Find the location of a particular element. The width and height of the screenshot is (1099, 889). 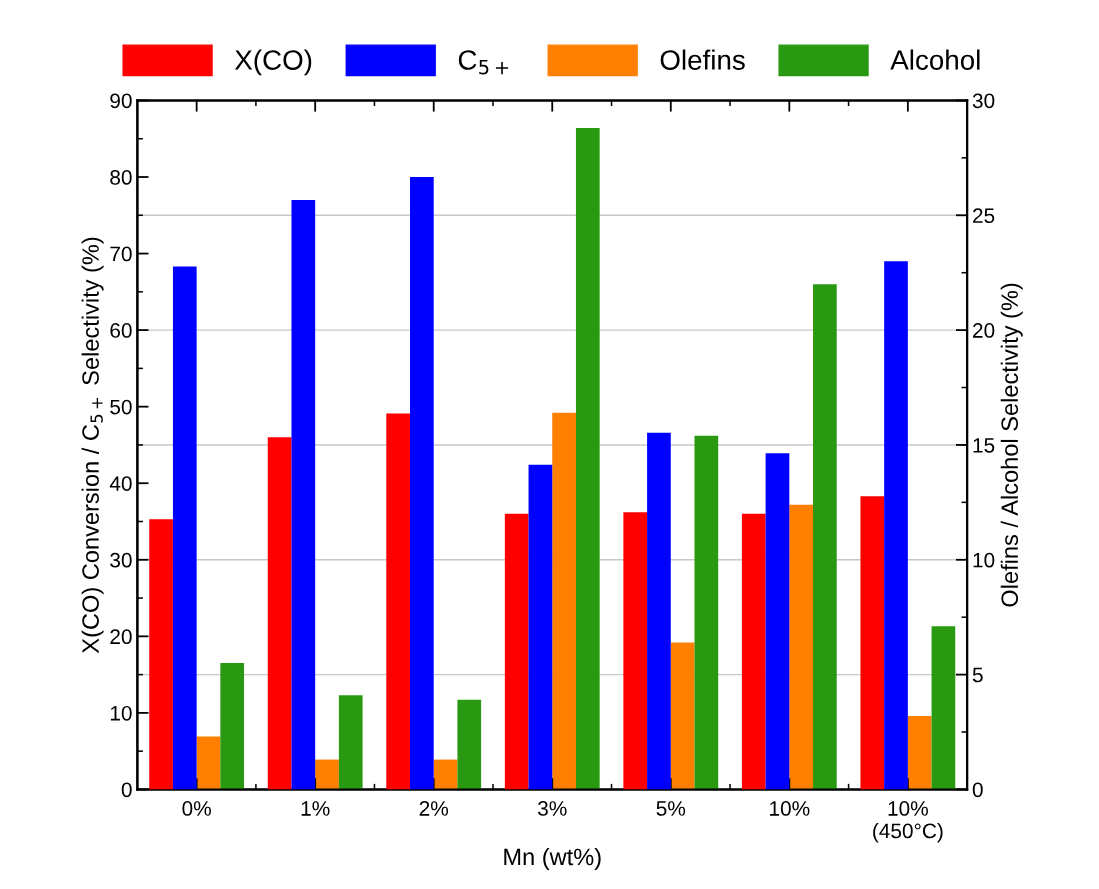

y2-tick-label: 30 is located at coordinates (983, 101).